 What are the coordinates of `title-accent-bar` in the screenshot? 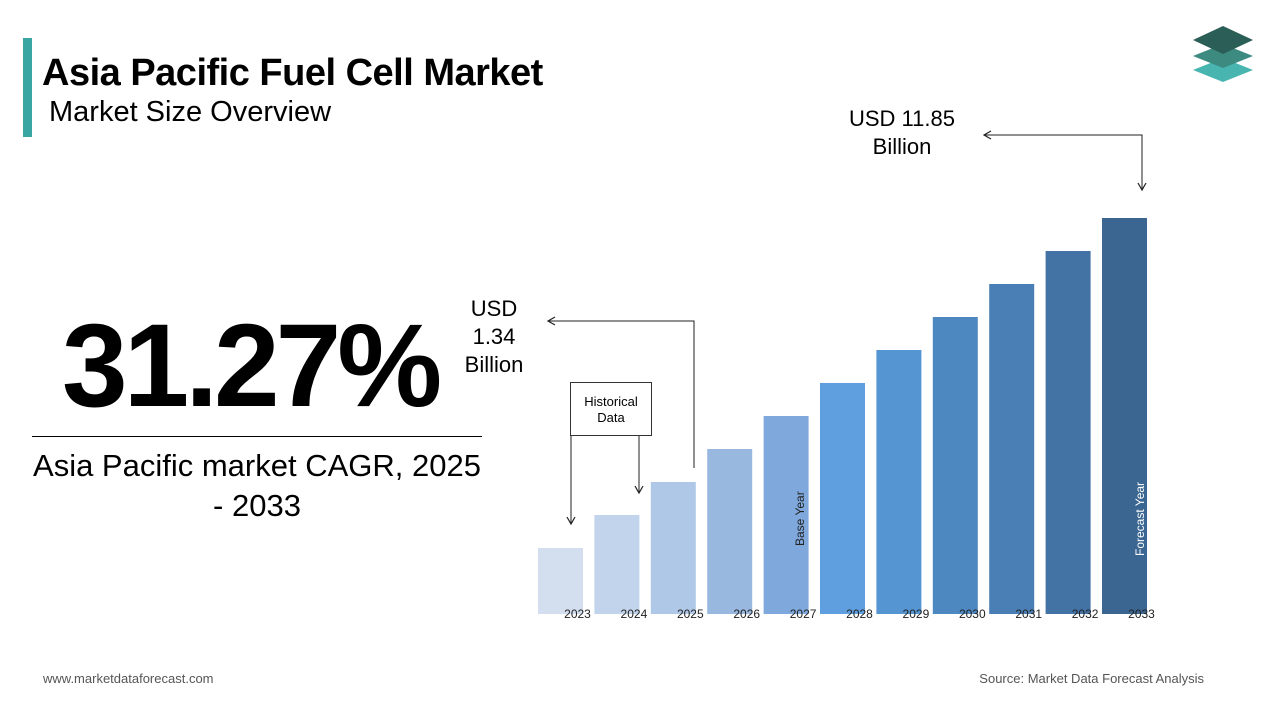 It's located at (27, 87).